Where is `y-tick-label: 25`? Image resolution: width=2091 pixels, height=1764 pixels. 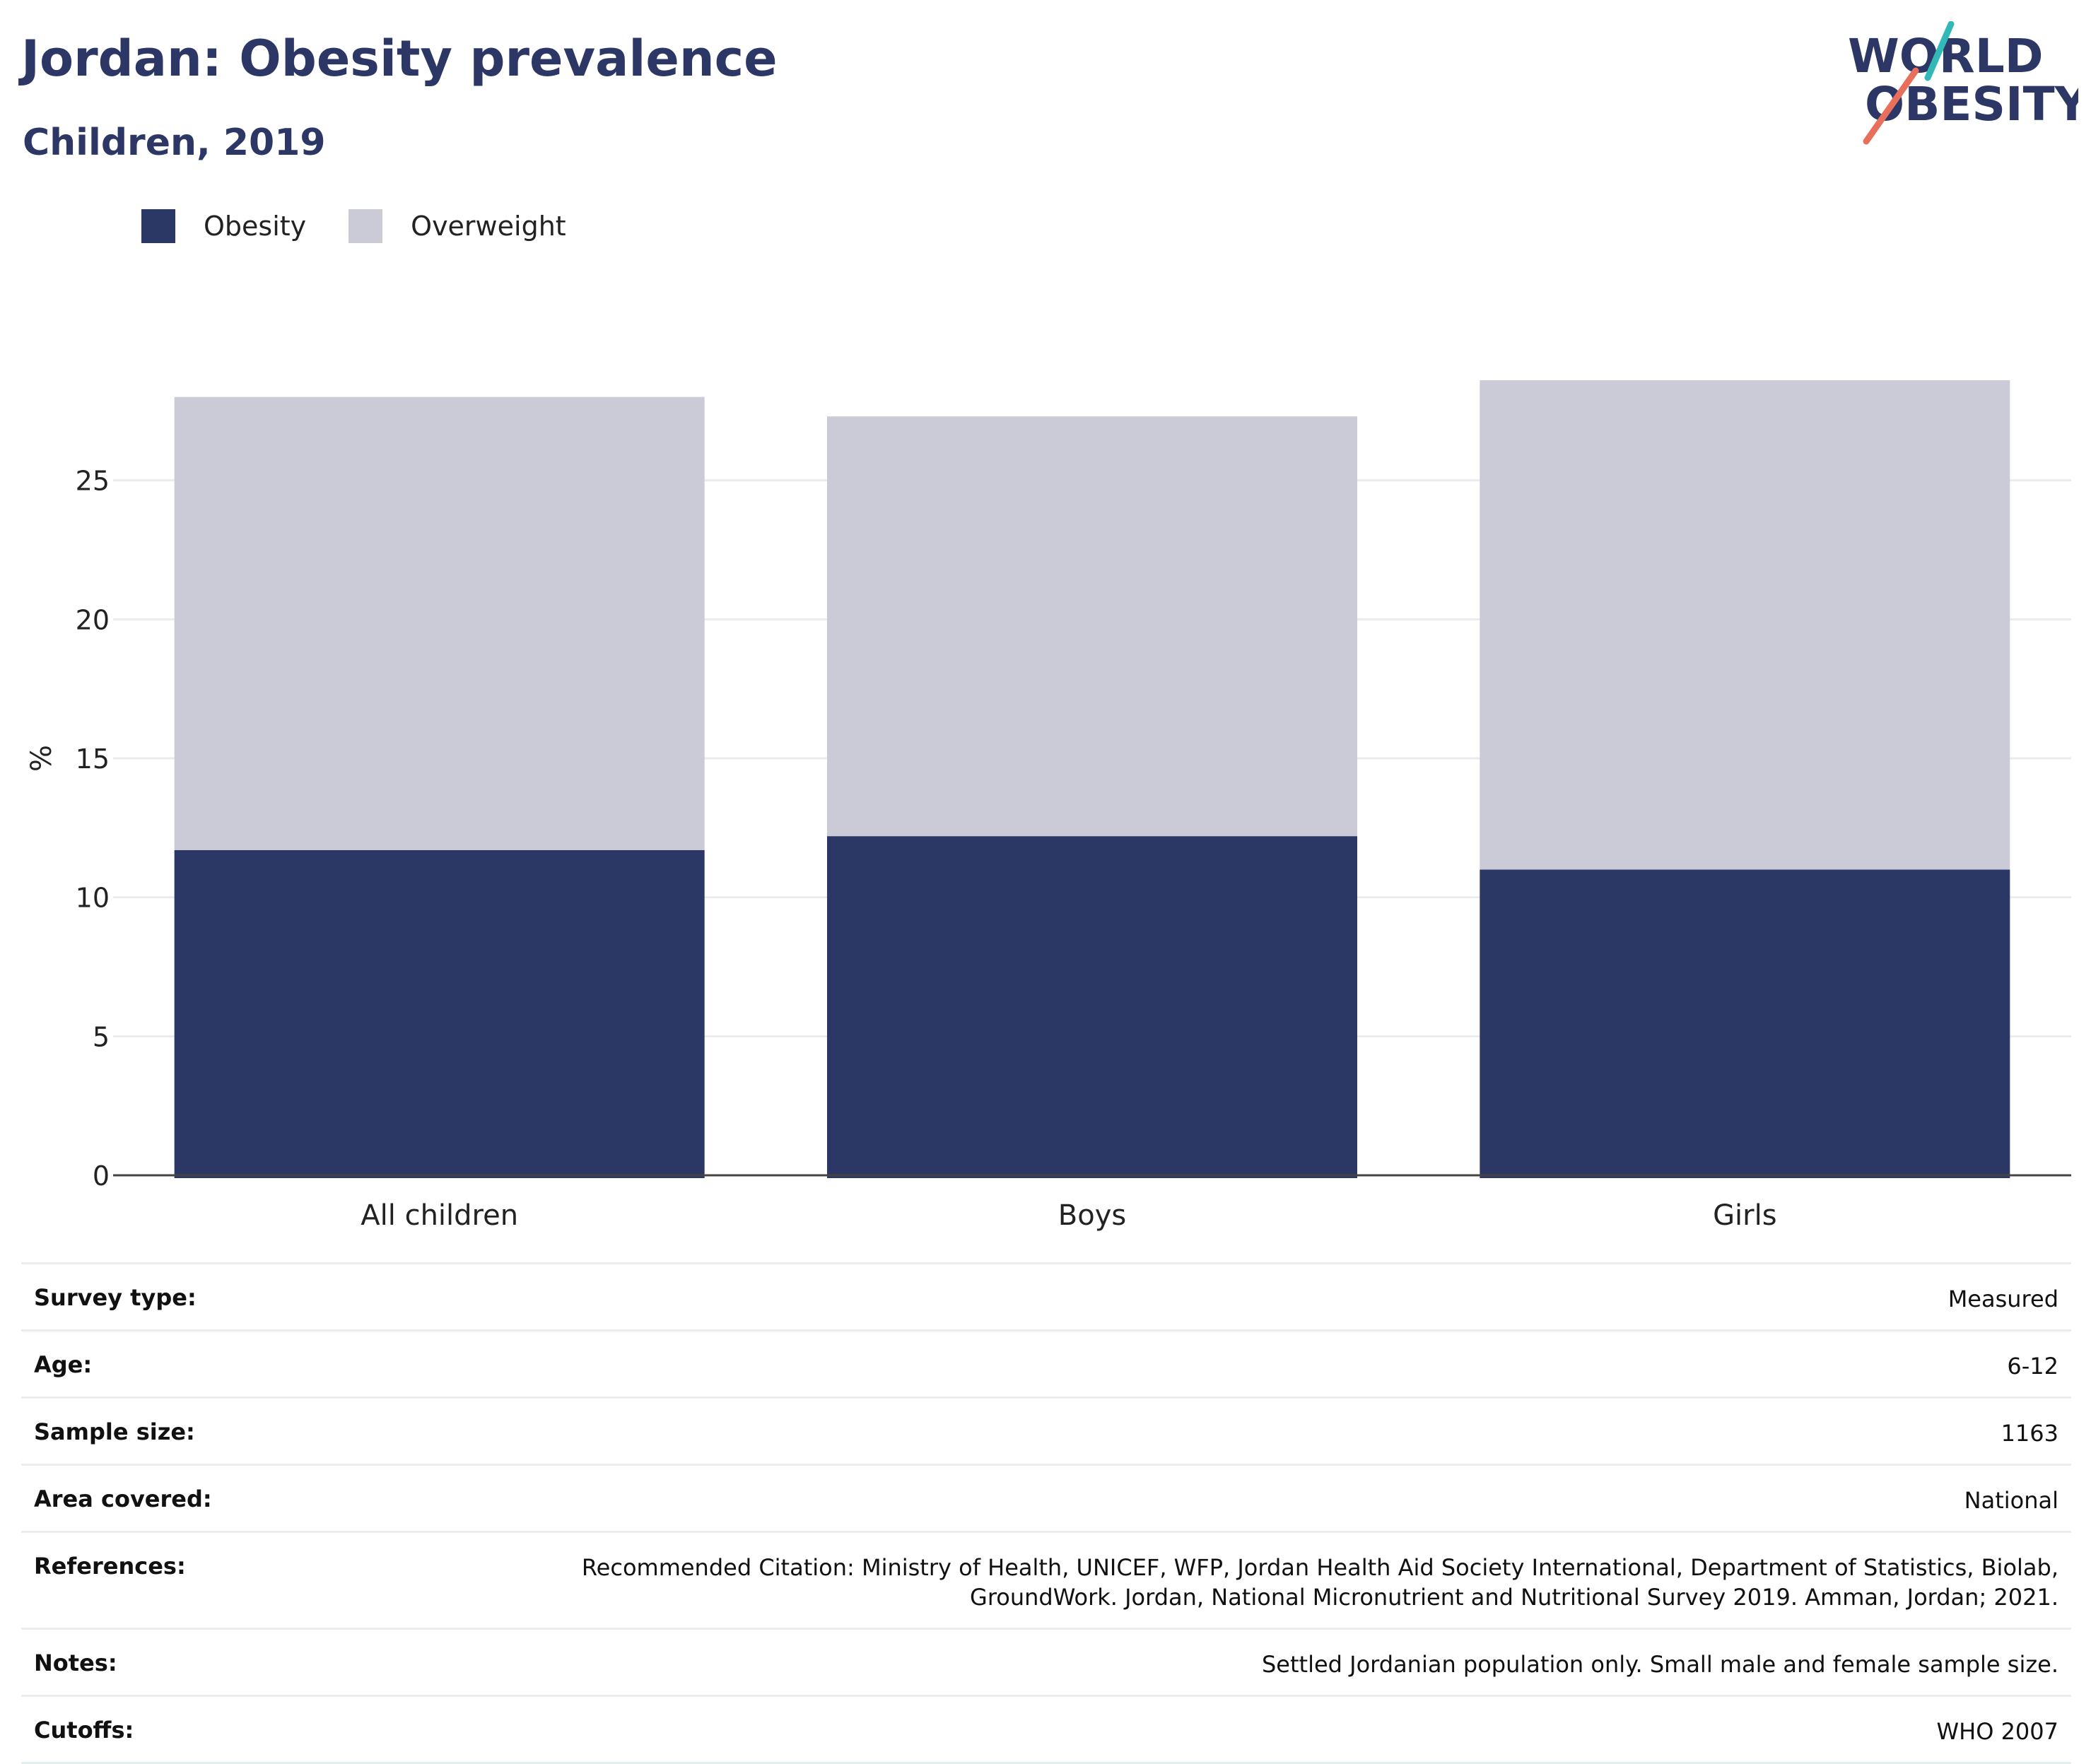
y-tick-label: 25 is located at coordinates (93, 482).